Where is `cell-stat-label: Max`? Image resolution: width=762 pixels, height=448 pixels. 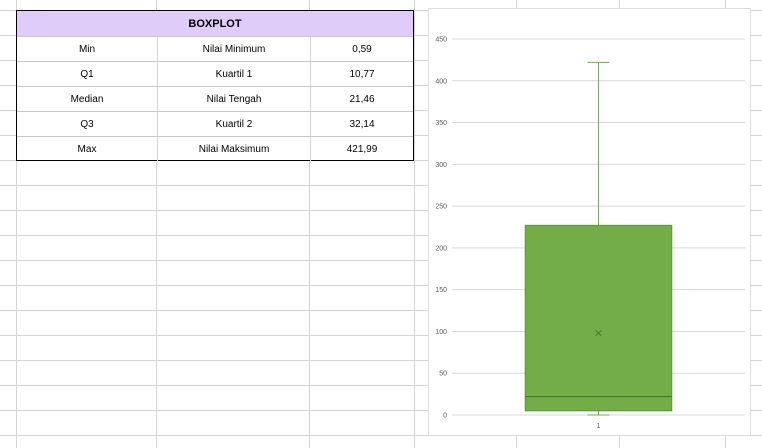 cell-stat-label: Max is located at coordinates (87, 149).